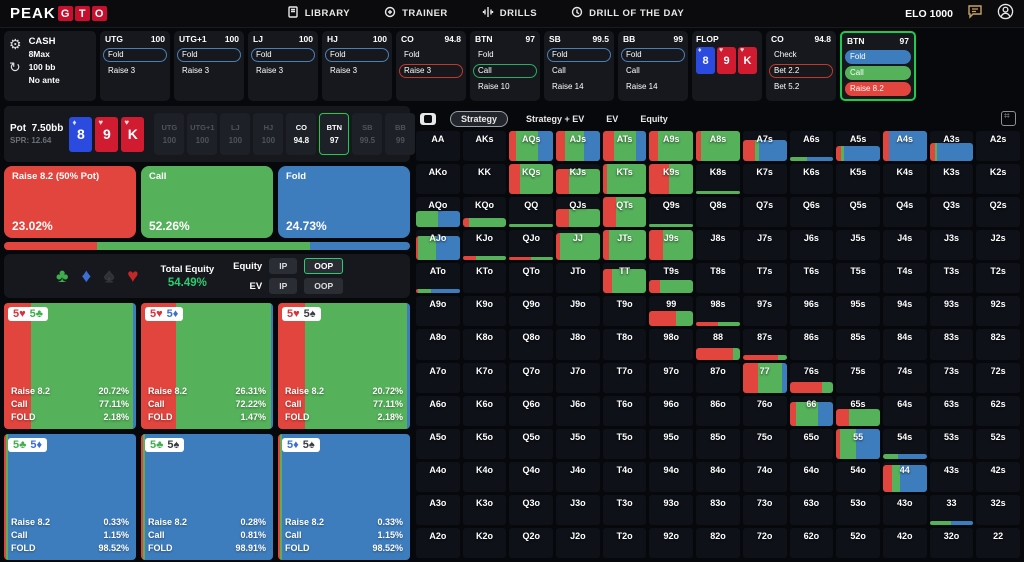 The image size is (1024, 562). What do you see at coordinates (624, 443) in the screenshot?
I see `matrix-cell-T5o: T5o` at bounding box center [624, 443].